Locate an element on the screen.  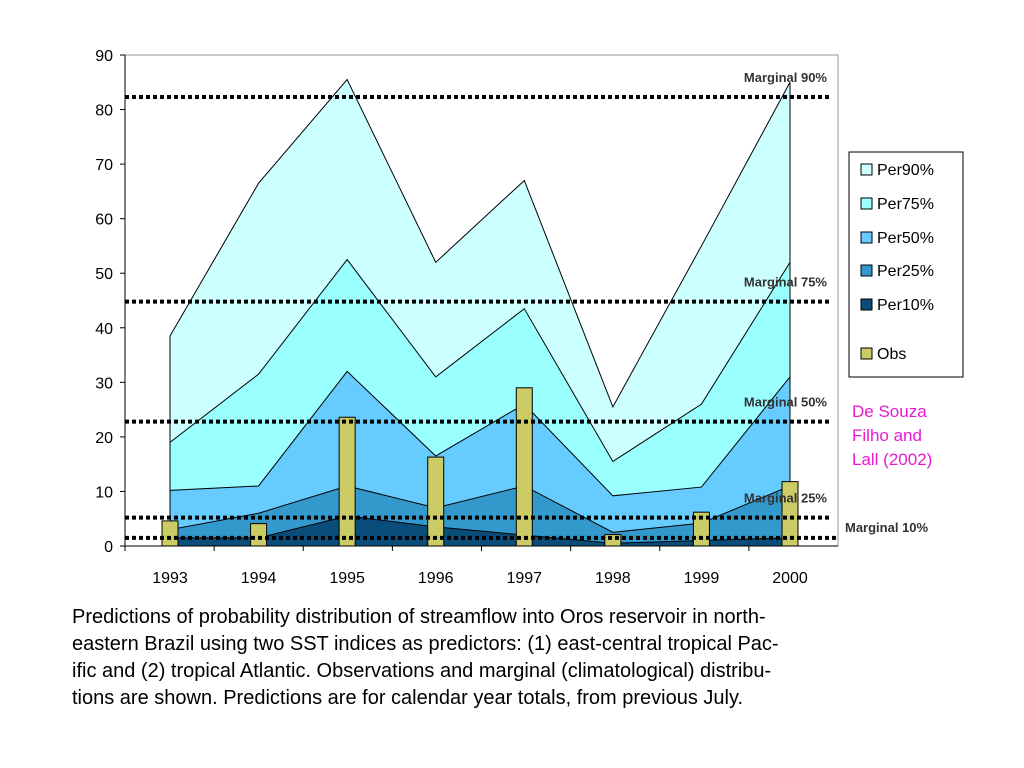
legend: Per90% Per75% Per50% Per25% Per10% Obs is located at coordinates (906, 264).